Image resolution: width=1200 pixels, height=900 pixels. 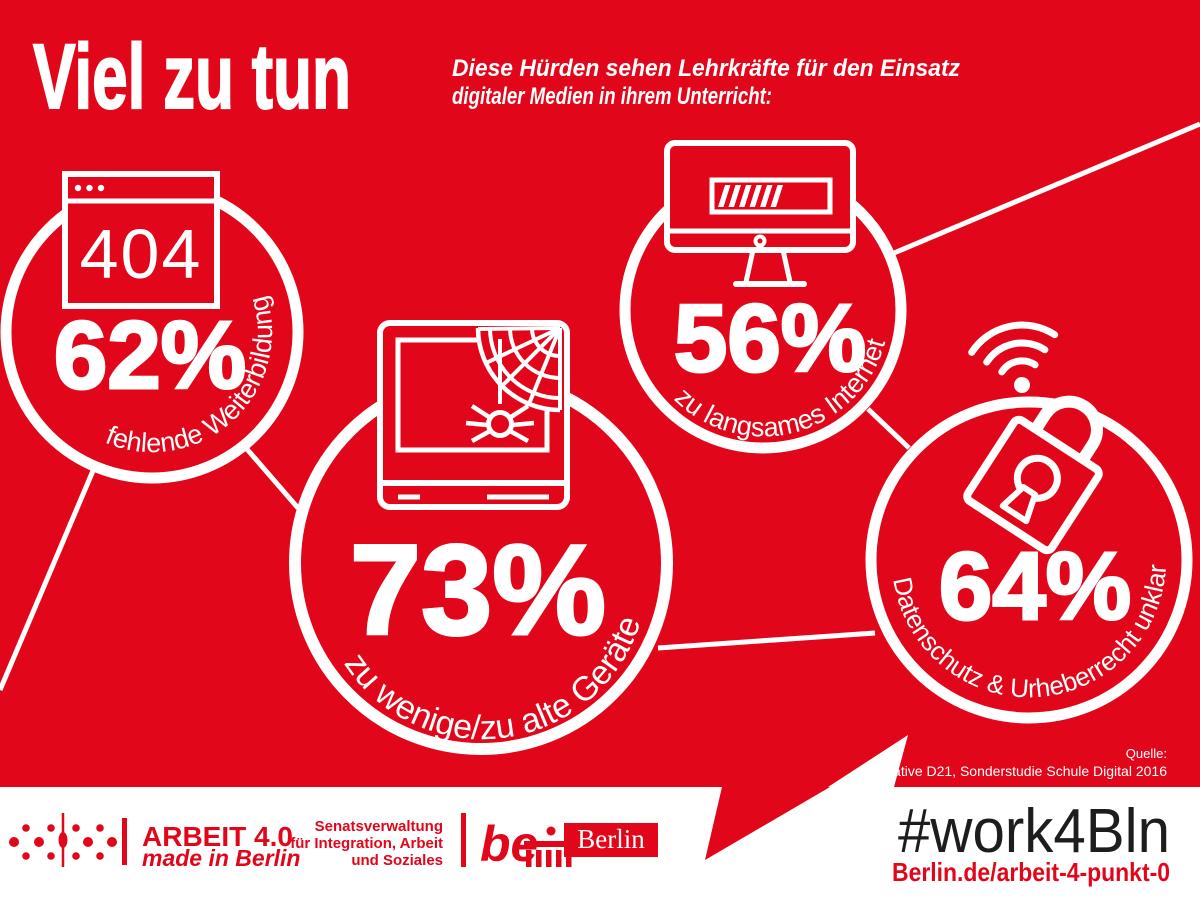 I want to click on arbeit-40-logo: ARBEIT 4.0 made in Berlin, so click(x=154, y=842).